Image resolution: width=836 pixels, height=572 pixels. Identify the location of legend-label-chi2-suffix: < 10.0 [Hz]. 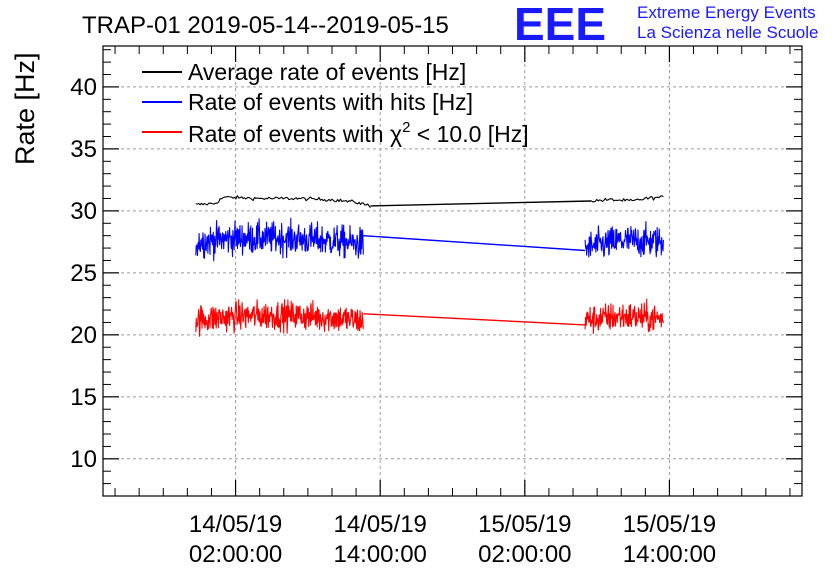
(469, 134).